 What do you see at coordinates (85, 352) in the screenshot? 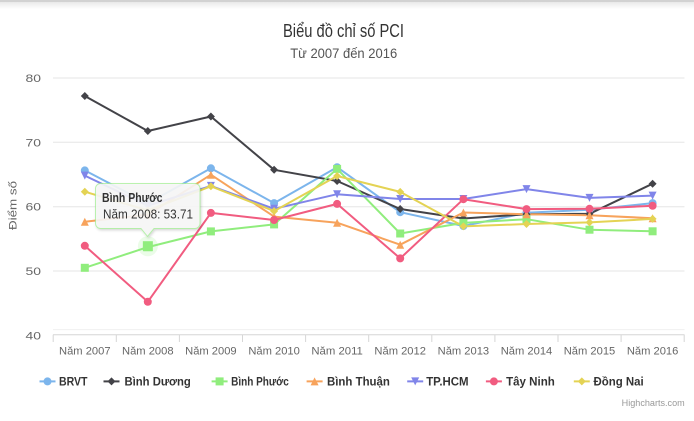
I see `svg-text: Năm 2007` at bounding box center [85, 352].